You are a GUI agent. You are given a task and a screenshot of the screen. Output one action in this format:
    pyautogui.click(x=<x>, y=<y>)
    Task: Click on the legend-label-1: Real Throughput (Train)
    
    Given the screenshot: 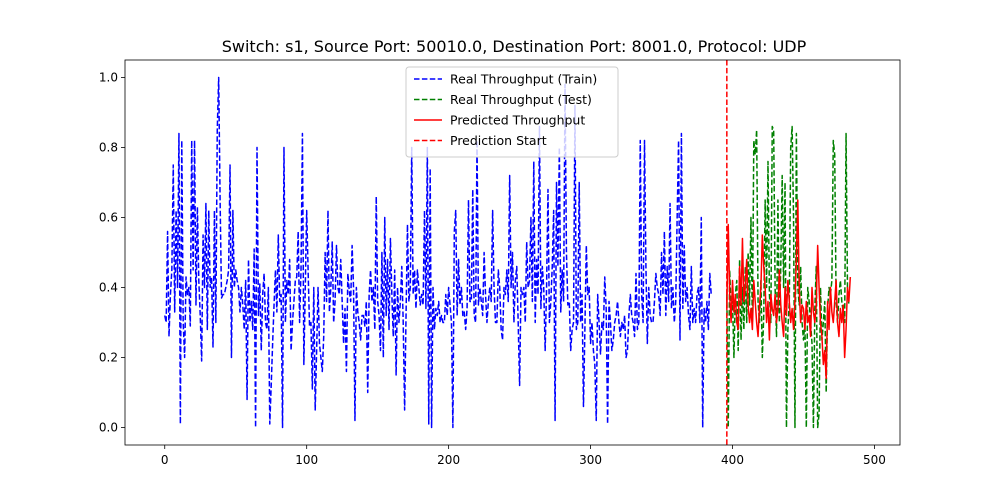 What is the action you would take?
    pyautogui.click(x=523, y=79)
    